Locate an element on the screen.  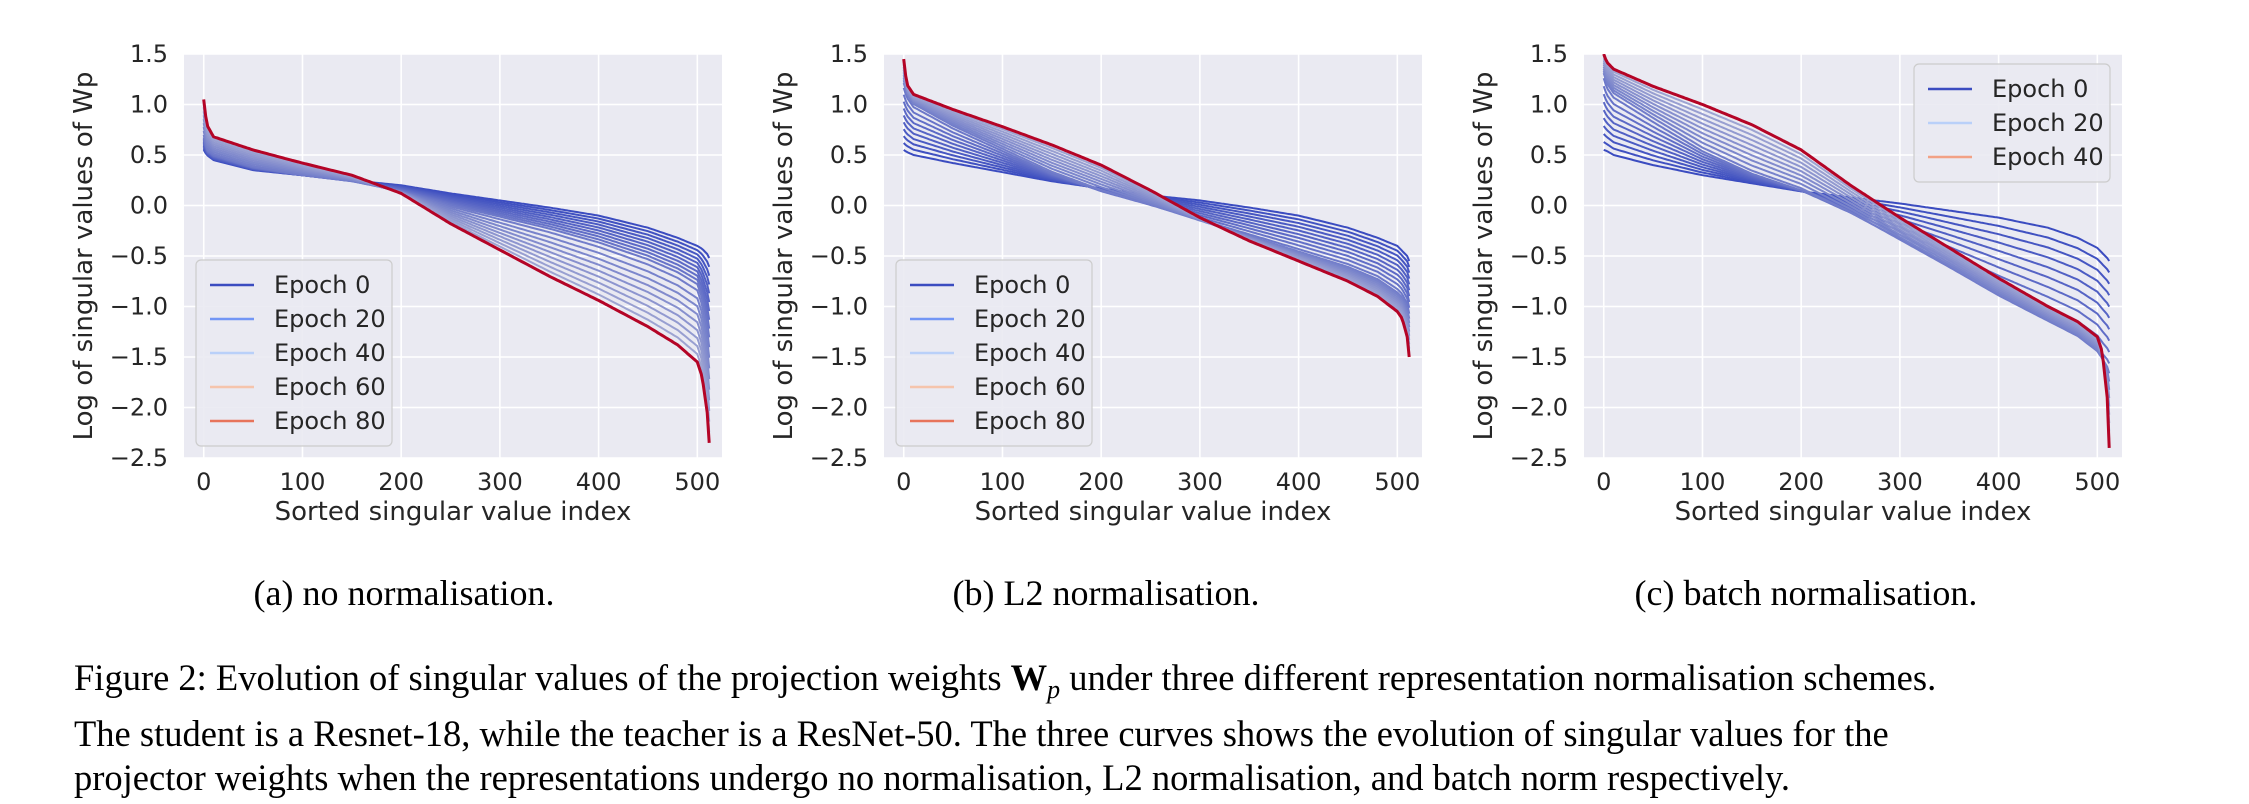
legend: Epoch 0 Epoch 20 Epoch 40 is located at coordinates (2012, 123).